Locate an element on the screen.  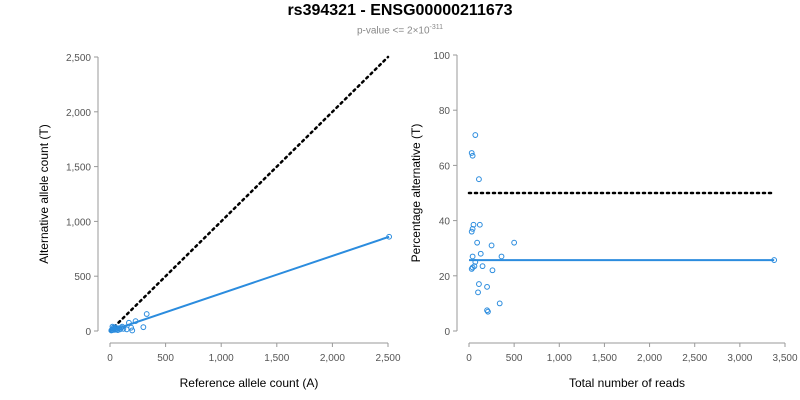
panel-2-y-tick-label: 100 is located at coordinates (441, 56).